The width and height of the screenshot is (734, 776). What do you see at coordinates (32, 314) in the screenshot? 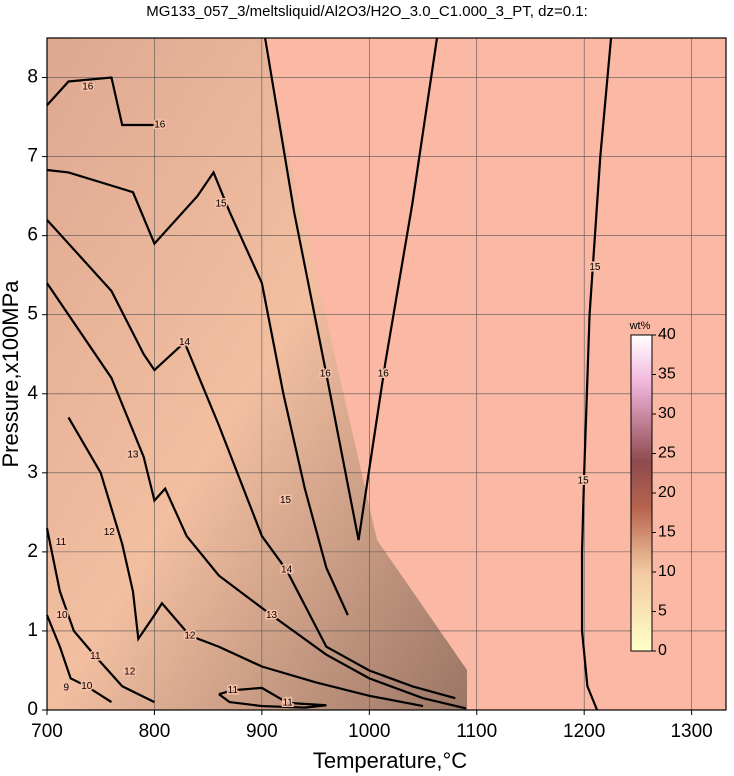
I see `y-tick-label: 5` at bounding box center [32, 314].